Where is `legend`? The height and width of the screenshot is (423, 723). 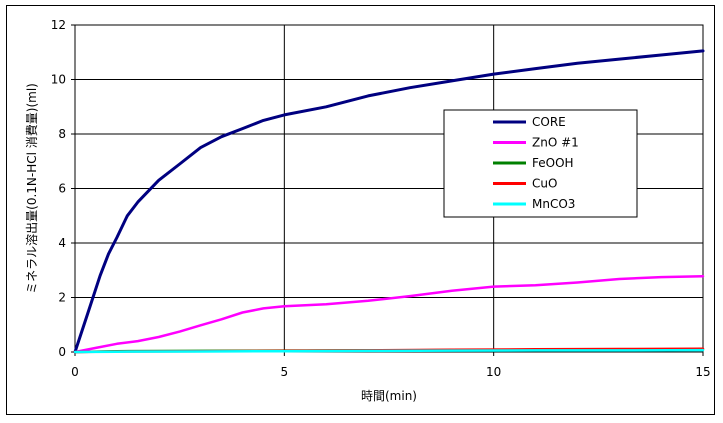 legend is located at coordinates (540, 163).